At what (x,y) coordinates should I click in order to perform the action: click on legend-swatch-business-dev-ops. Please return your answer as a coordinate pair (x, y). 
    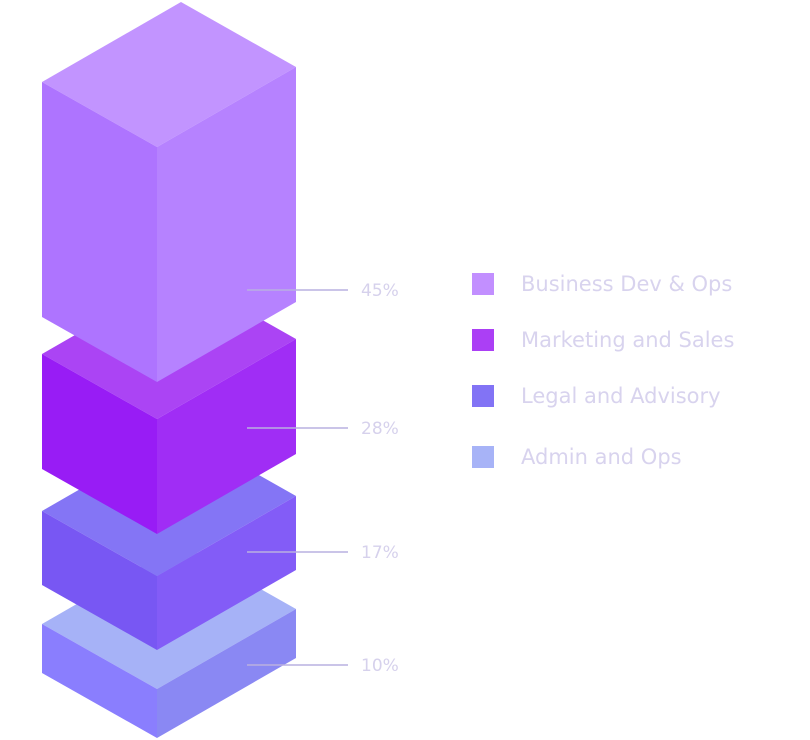
    Looking at the image, I should click on (483, 284).